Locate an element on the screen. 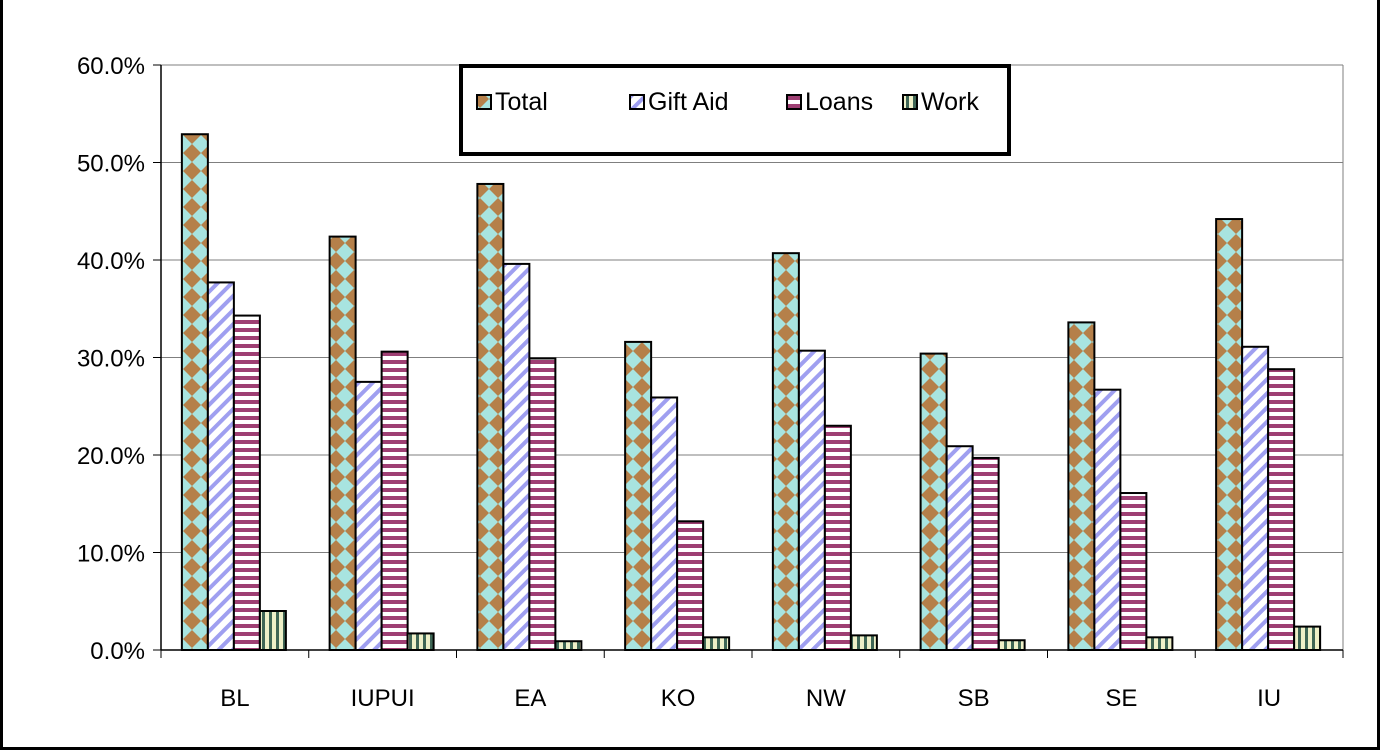 Image resolution: width=1380 pixels, height=750 pixels. legend-label-gift-aid: Gift Aid is located at coordinates (688, 102).